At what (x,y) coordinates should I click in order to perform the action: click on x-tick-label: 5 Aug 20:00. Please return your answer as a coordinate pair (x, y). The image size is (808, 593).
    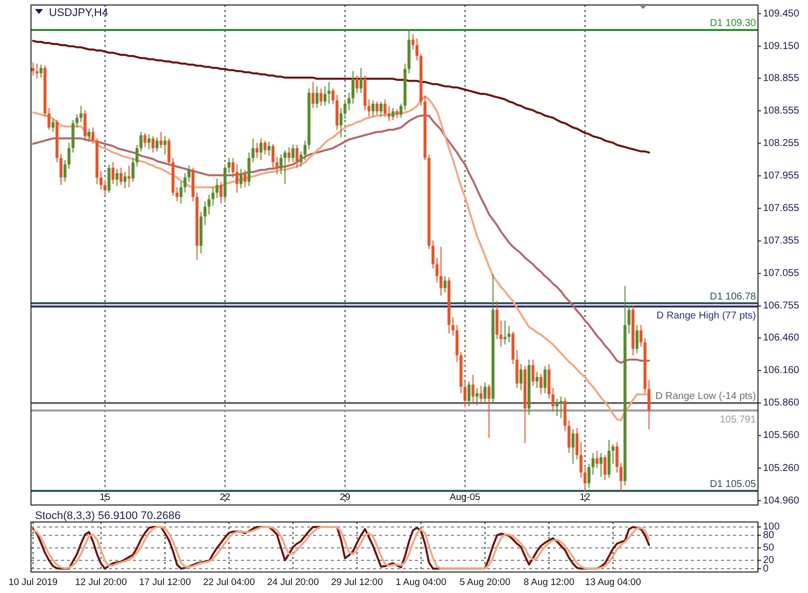
    Looking at the image, I should click on (485, 582).